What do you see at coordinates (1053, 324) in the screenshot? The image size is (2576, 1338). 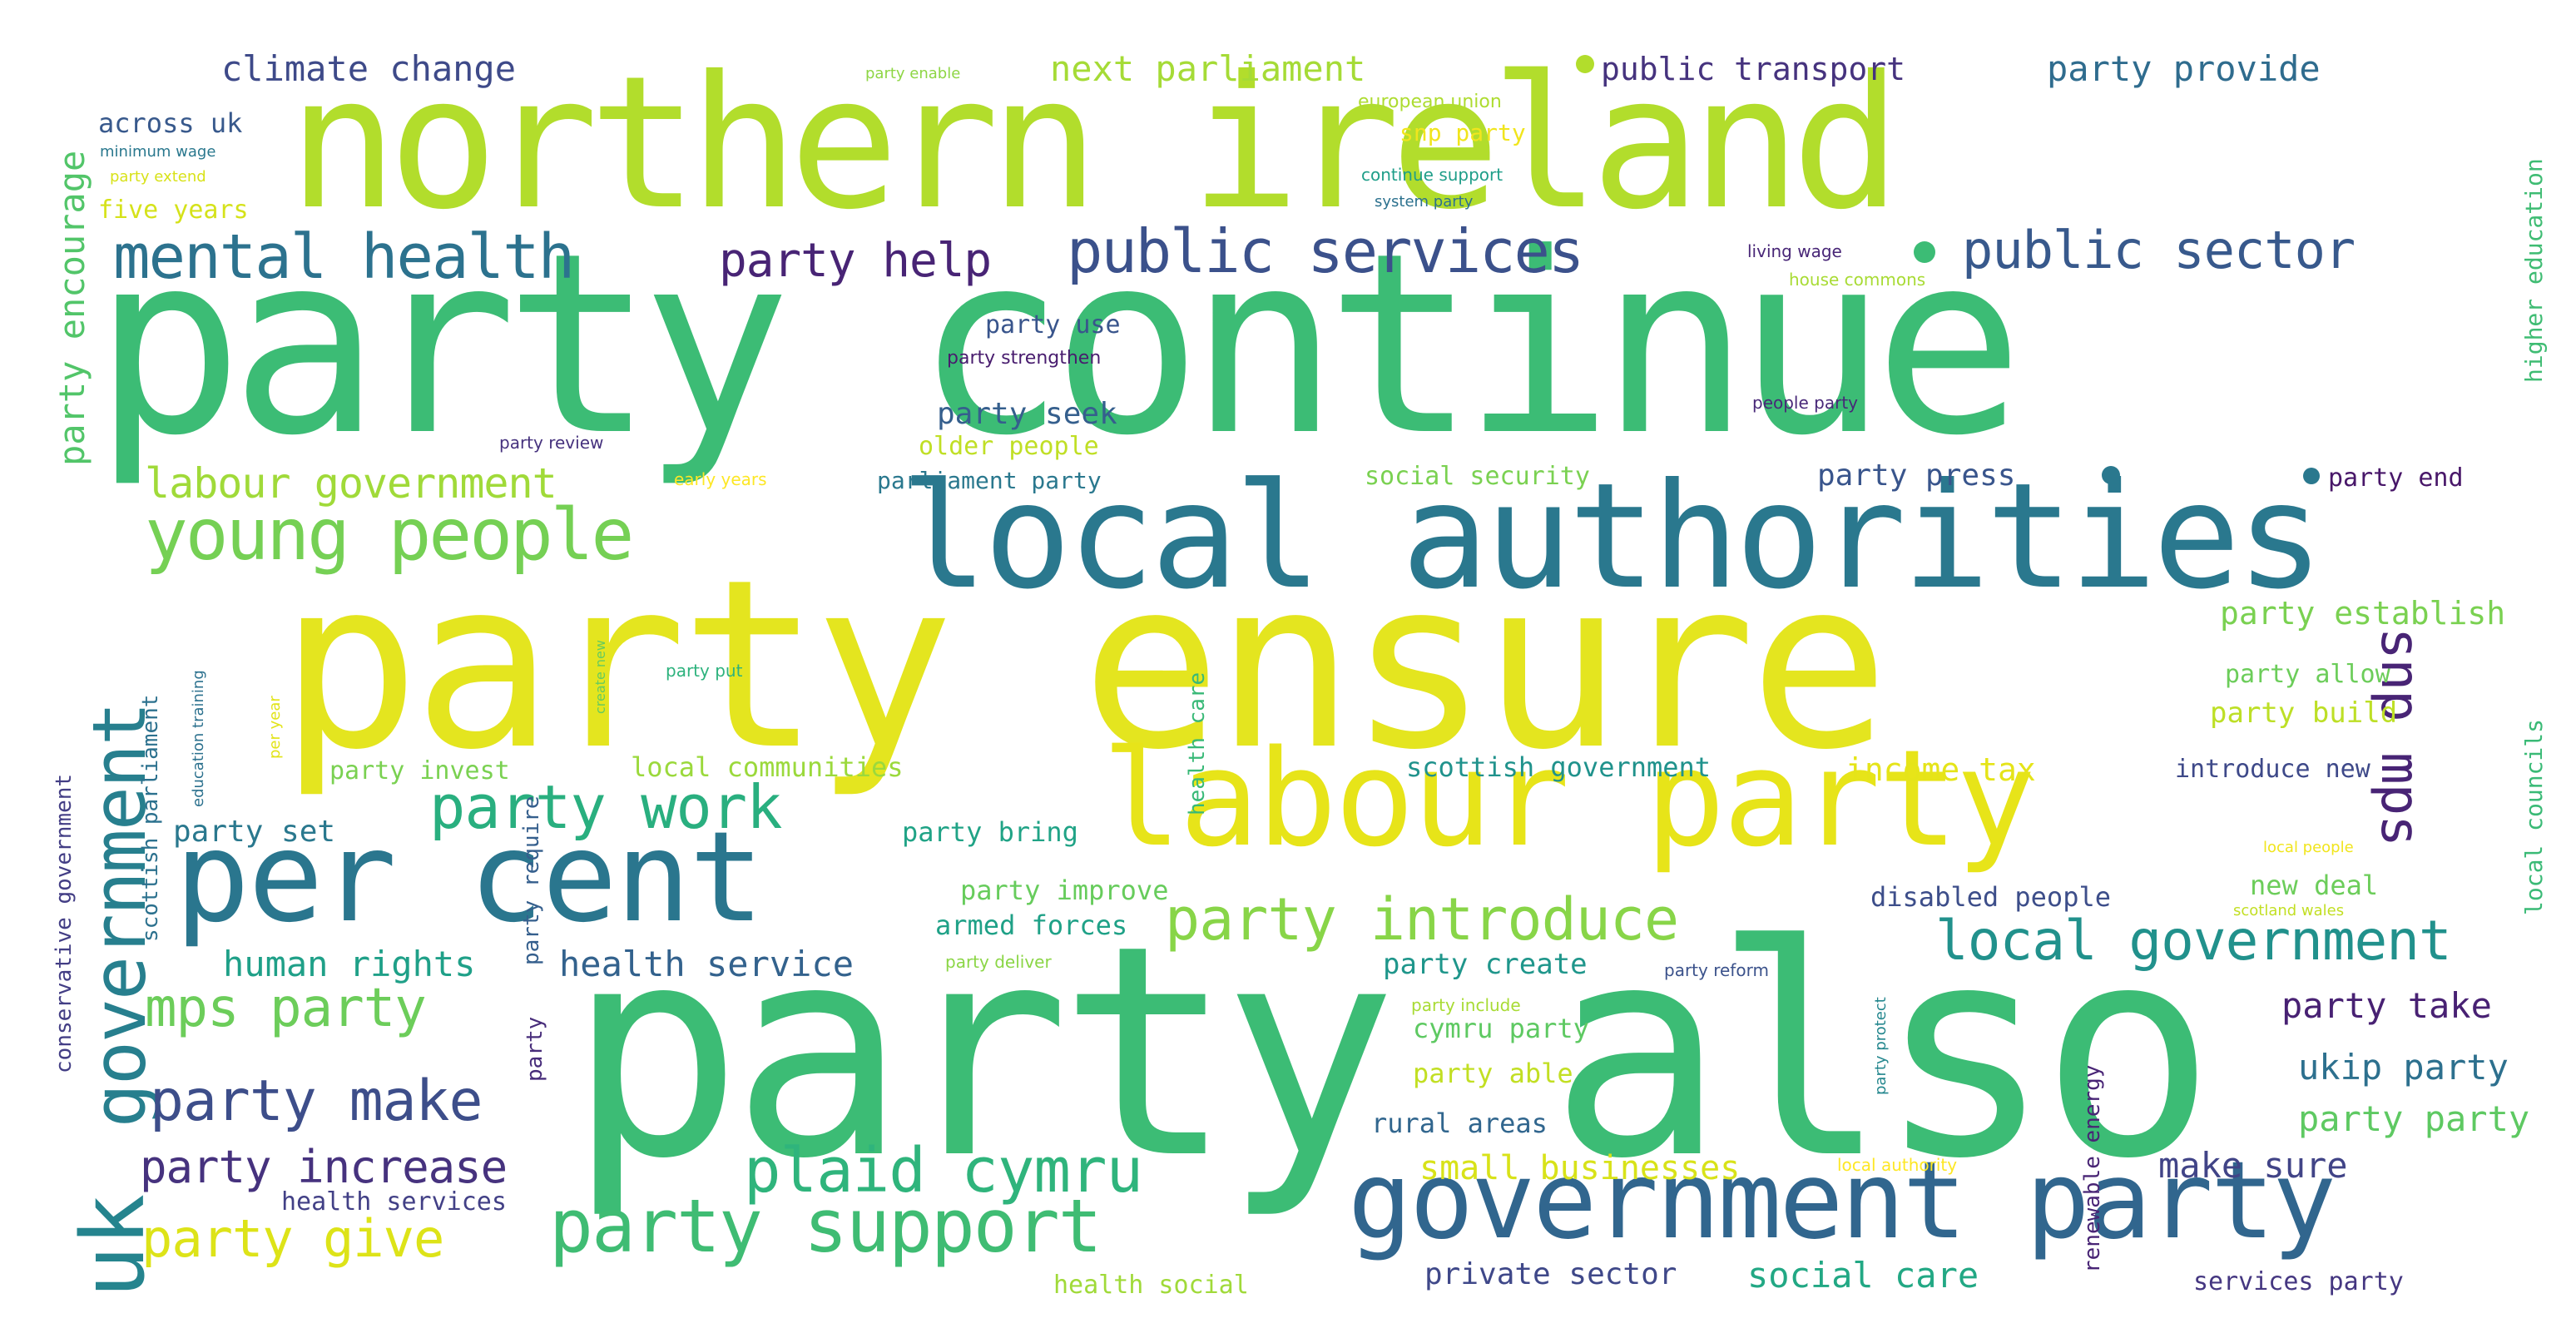 I see `phrase-party-use: party use` at bounding box center [1053, 324].